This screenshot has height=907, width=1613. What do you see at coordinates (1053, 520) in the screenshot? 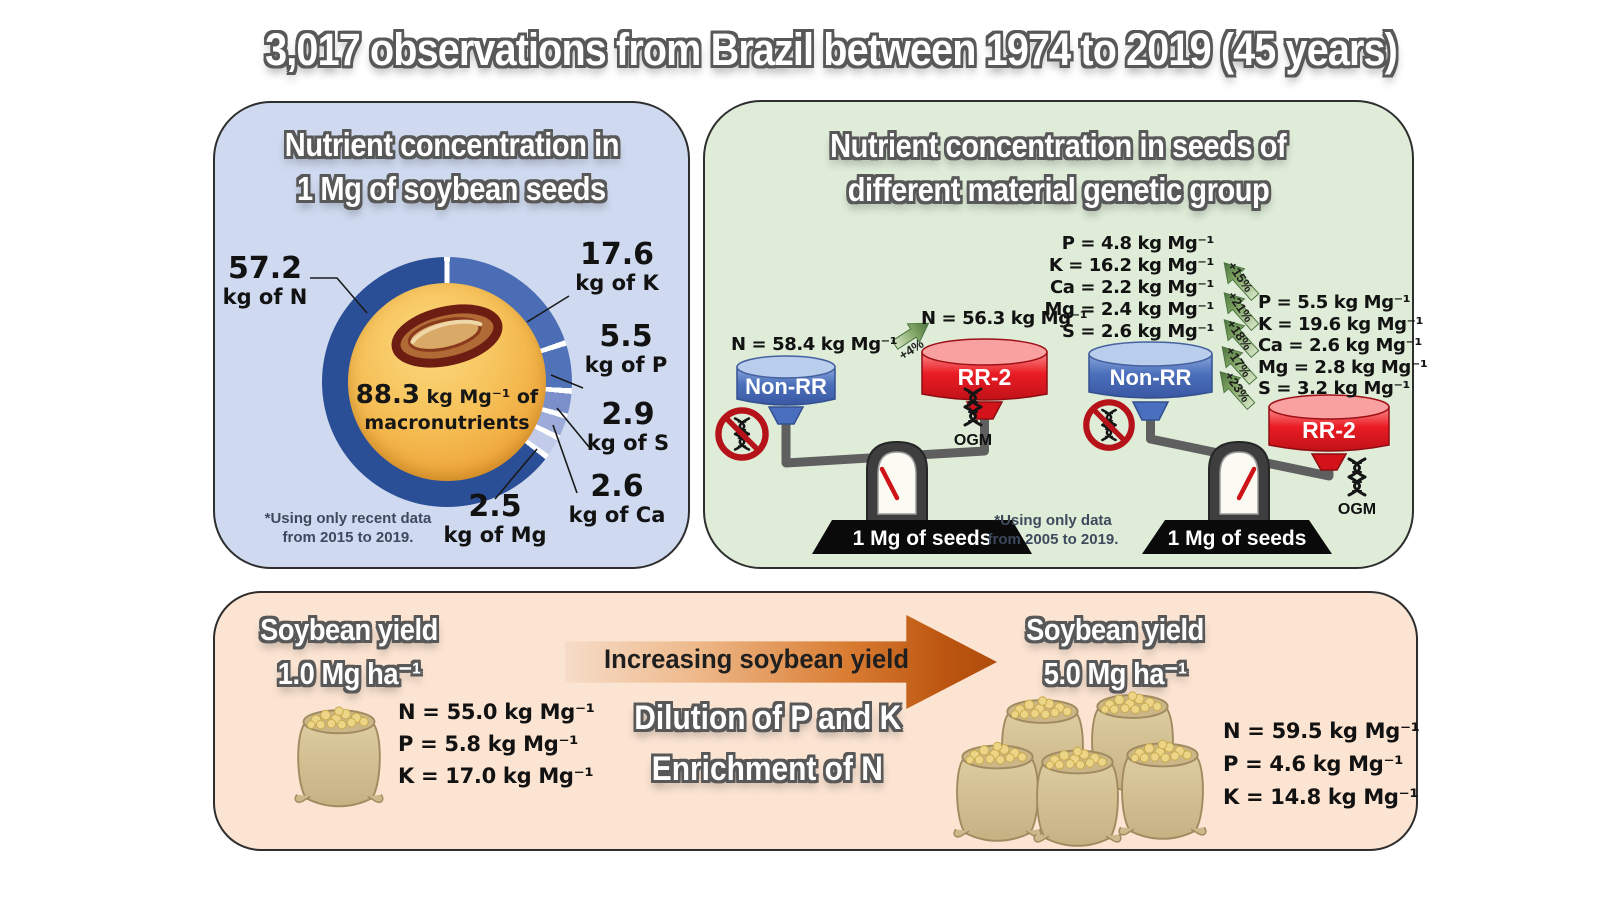
I see `right-footnote-line1: *Using only data` at bounding box center [1053, 520].